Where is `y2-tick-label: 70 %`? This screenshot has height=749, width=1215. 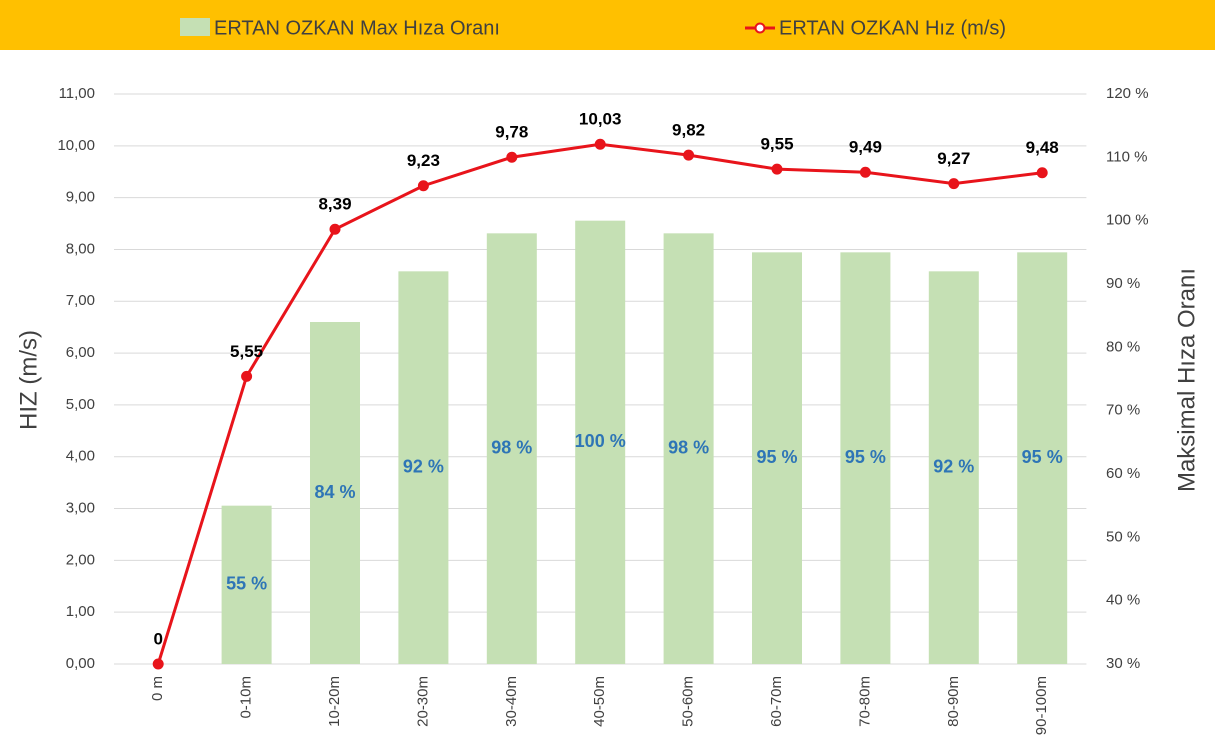 y2-tick-label: 70 % is located at coordinates (1123, 410).